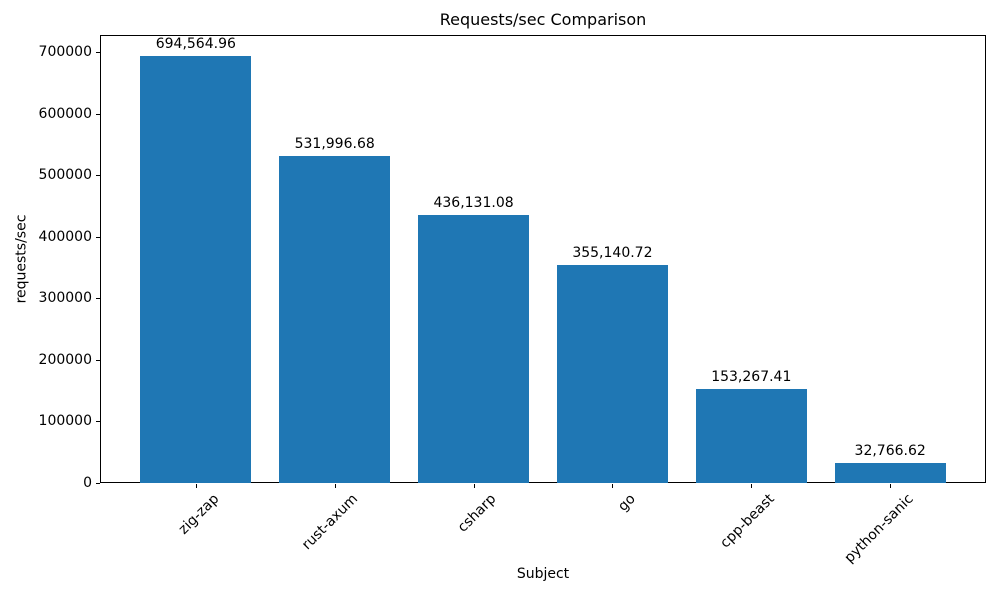 This screenshot has height=600, width=1000. Describe the element at coordinates (65, 113) in the screenshot. I see `y-tick-label: 600000` at that location.